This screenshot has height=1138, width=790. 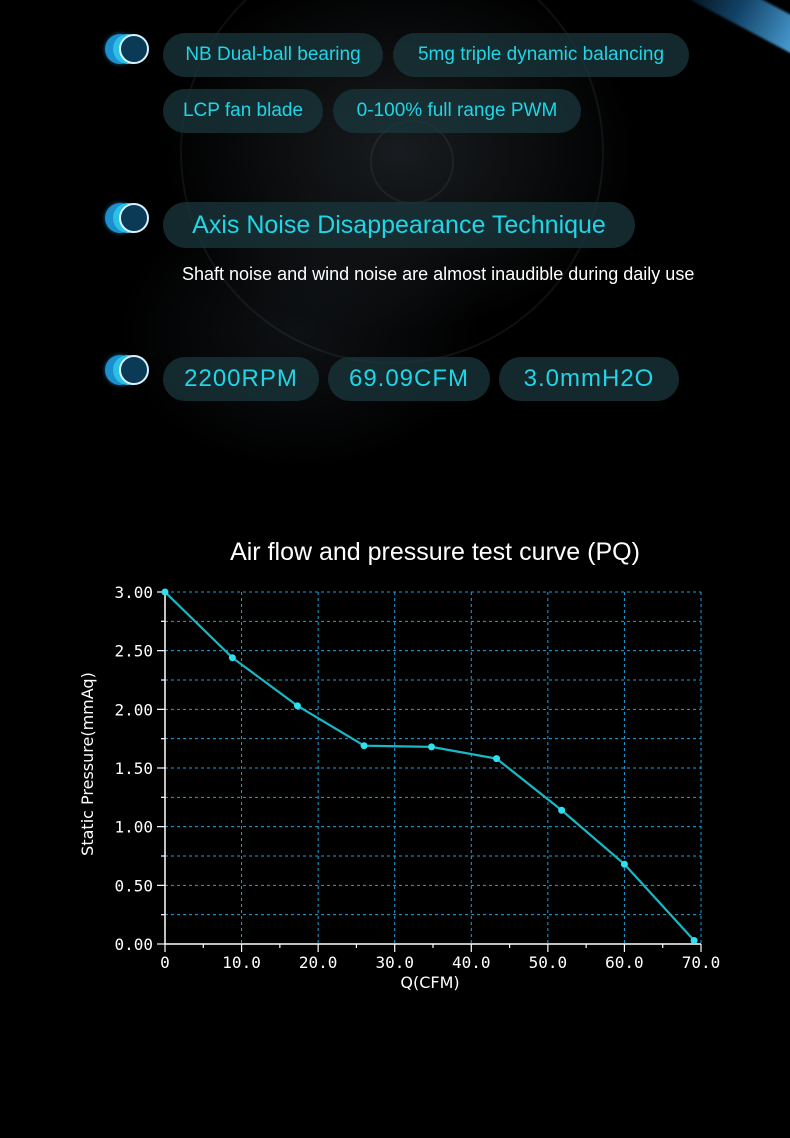 What do you see at coordinates (133, 651) in the screenshot?
I see `y-tick-label: 2.50` at bounding box center [133, 651].